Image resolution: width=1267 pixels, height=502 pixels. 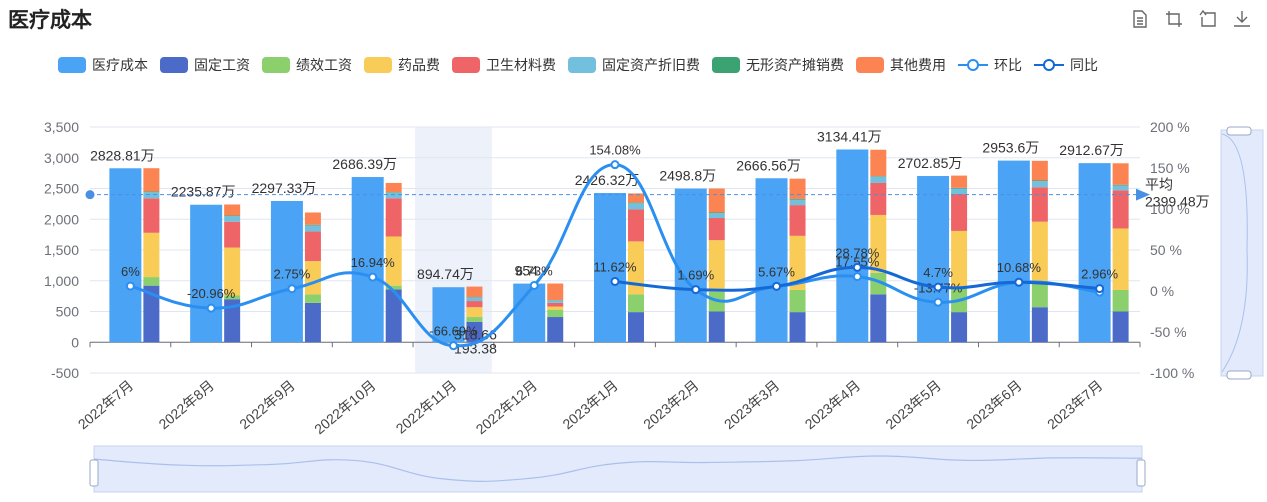 I want to click on legend-item-3: 药品费, so click(x=402, y=65).